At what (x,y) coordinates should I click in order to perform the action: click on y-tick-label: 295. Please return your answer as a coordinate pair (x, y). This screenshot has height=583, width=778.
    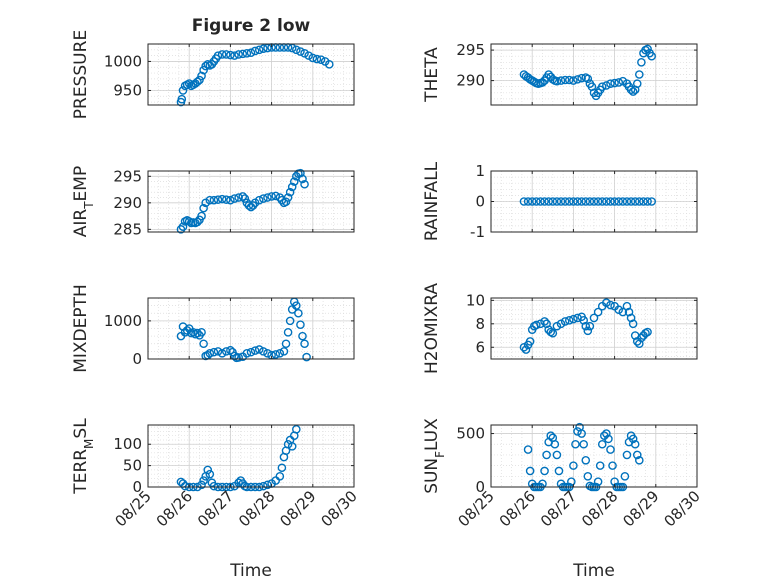
    Looking at the image, I should click on (470, 50).